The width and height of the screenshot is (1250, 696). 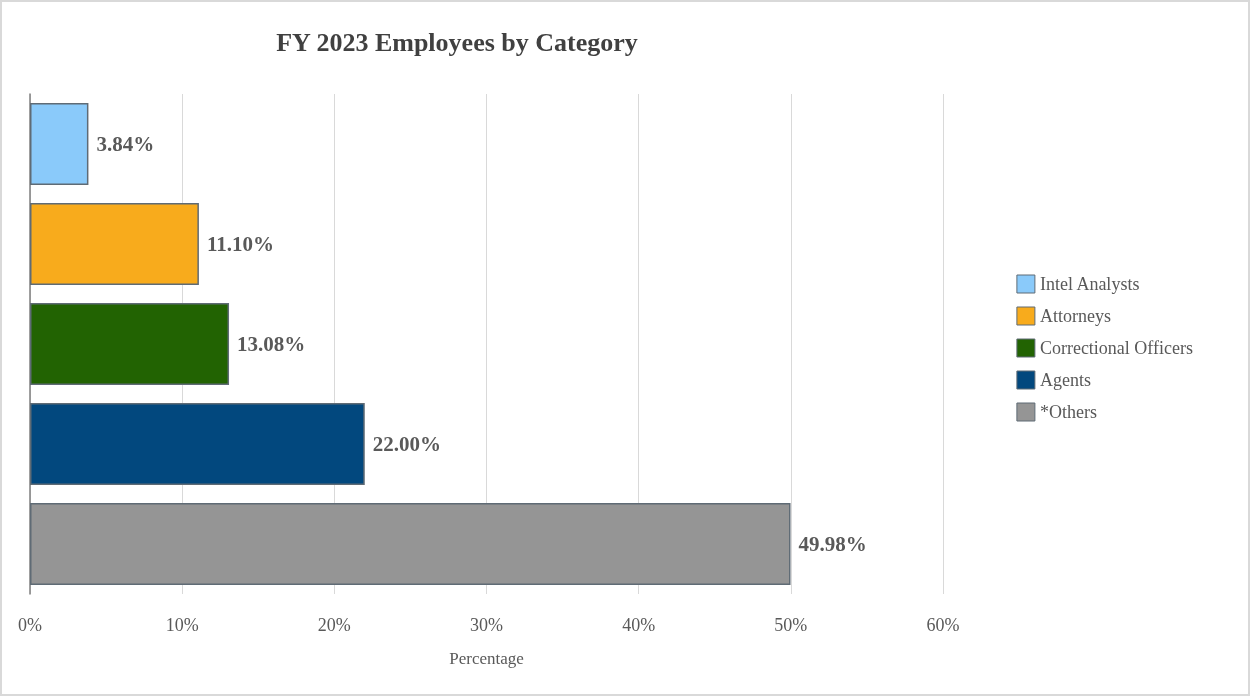 What do you see at coordinates (1068, 412) in the screenshot?
I see `legend-label: *Others` at bounding box center [1068, 412].